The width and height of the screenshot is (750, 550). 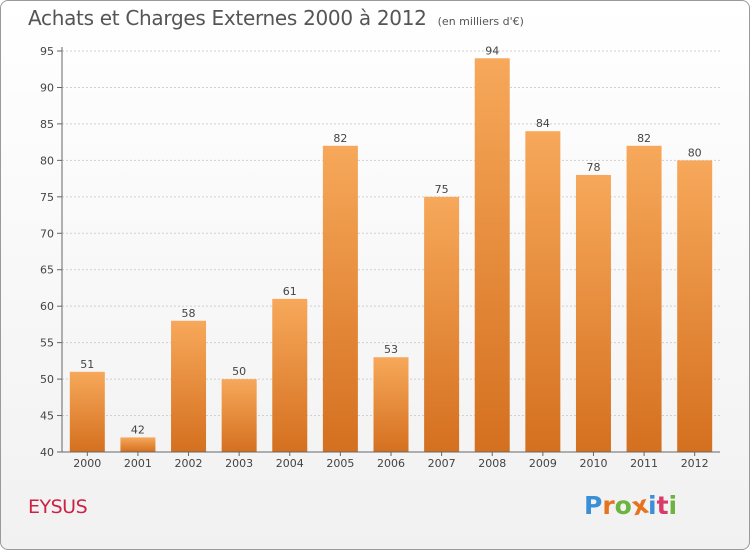 I want to click on data-label-2012: 80, so click(x=695, y=152).